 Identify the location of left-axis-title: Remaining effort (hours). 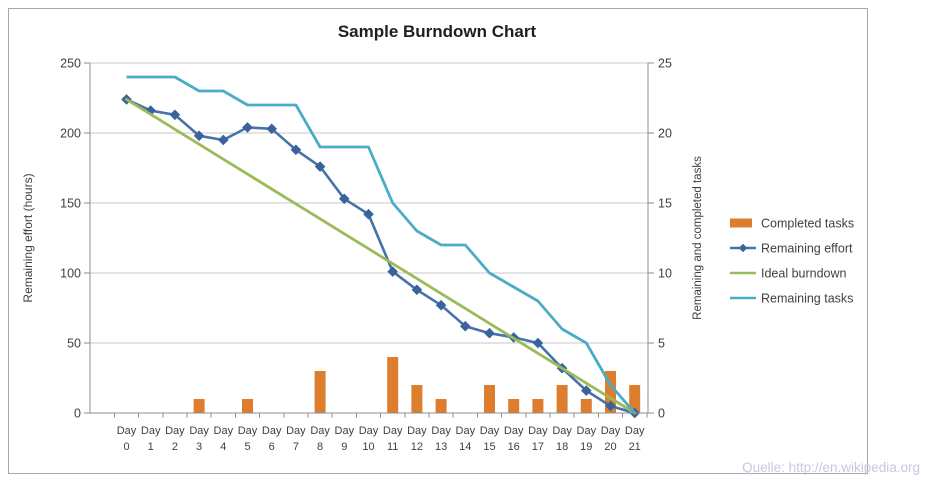
(28, 237).